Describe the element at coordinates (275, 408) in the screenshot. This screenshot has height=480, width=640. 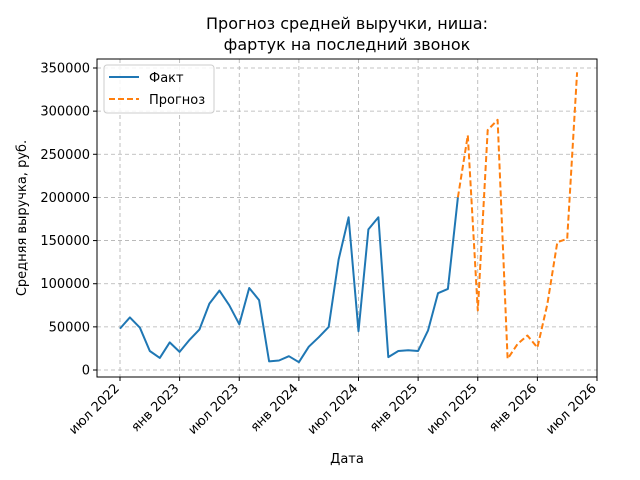
I see `x-tick-label: янв 2024` at that location.